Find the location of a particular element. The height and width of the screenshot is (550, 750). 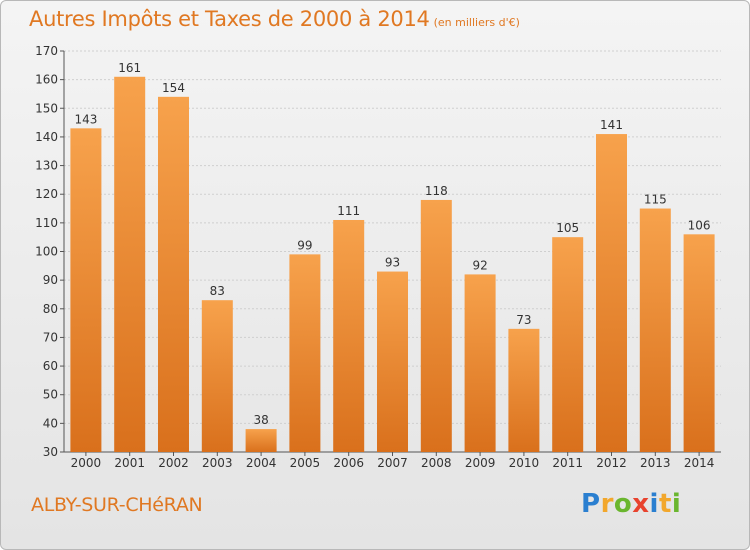

data-label: 161 is located at coordinates (129, 68).